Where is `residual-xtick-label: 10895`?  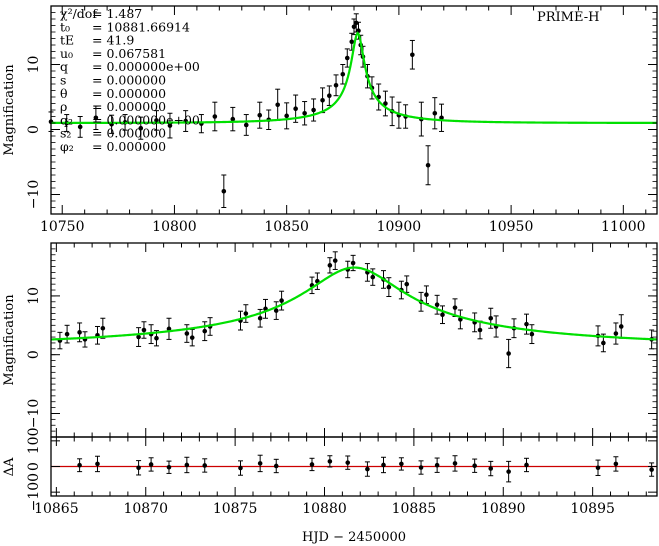
residual-xtick-label: 10895 is located at coordinates (592, 509).